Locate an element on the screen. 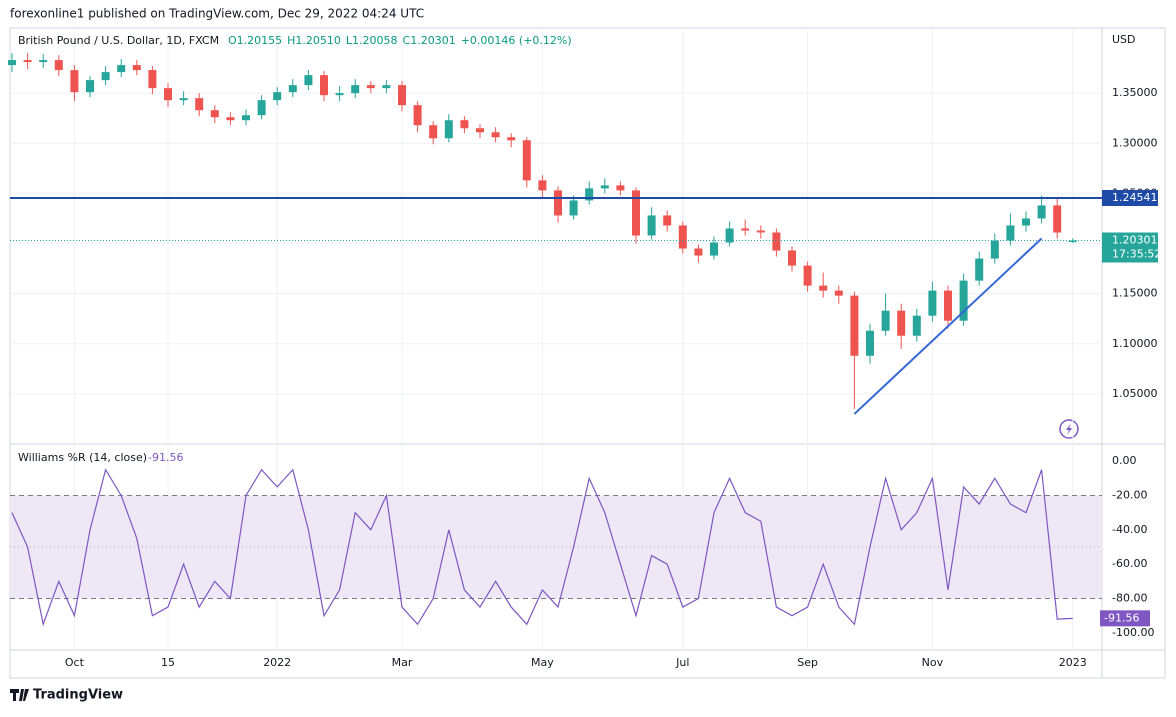 The height and width of the screenshot is (717, 1176). y-tick-label: 1.10000 is located at coordinates (1135, 343).